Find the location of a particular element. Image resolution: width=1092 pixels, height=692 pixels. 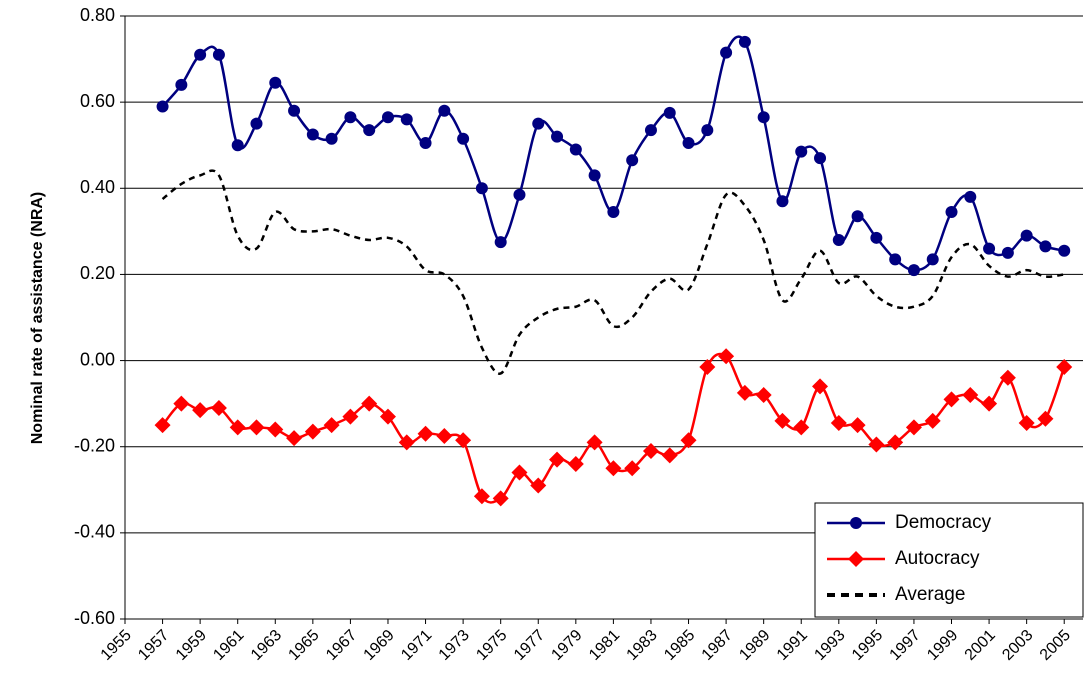

x-tick-label: 1995 is located at coordinates (867, 645).